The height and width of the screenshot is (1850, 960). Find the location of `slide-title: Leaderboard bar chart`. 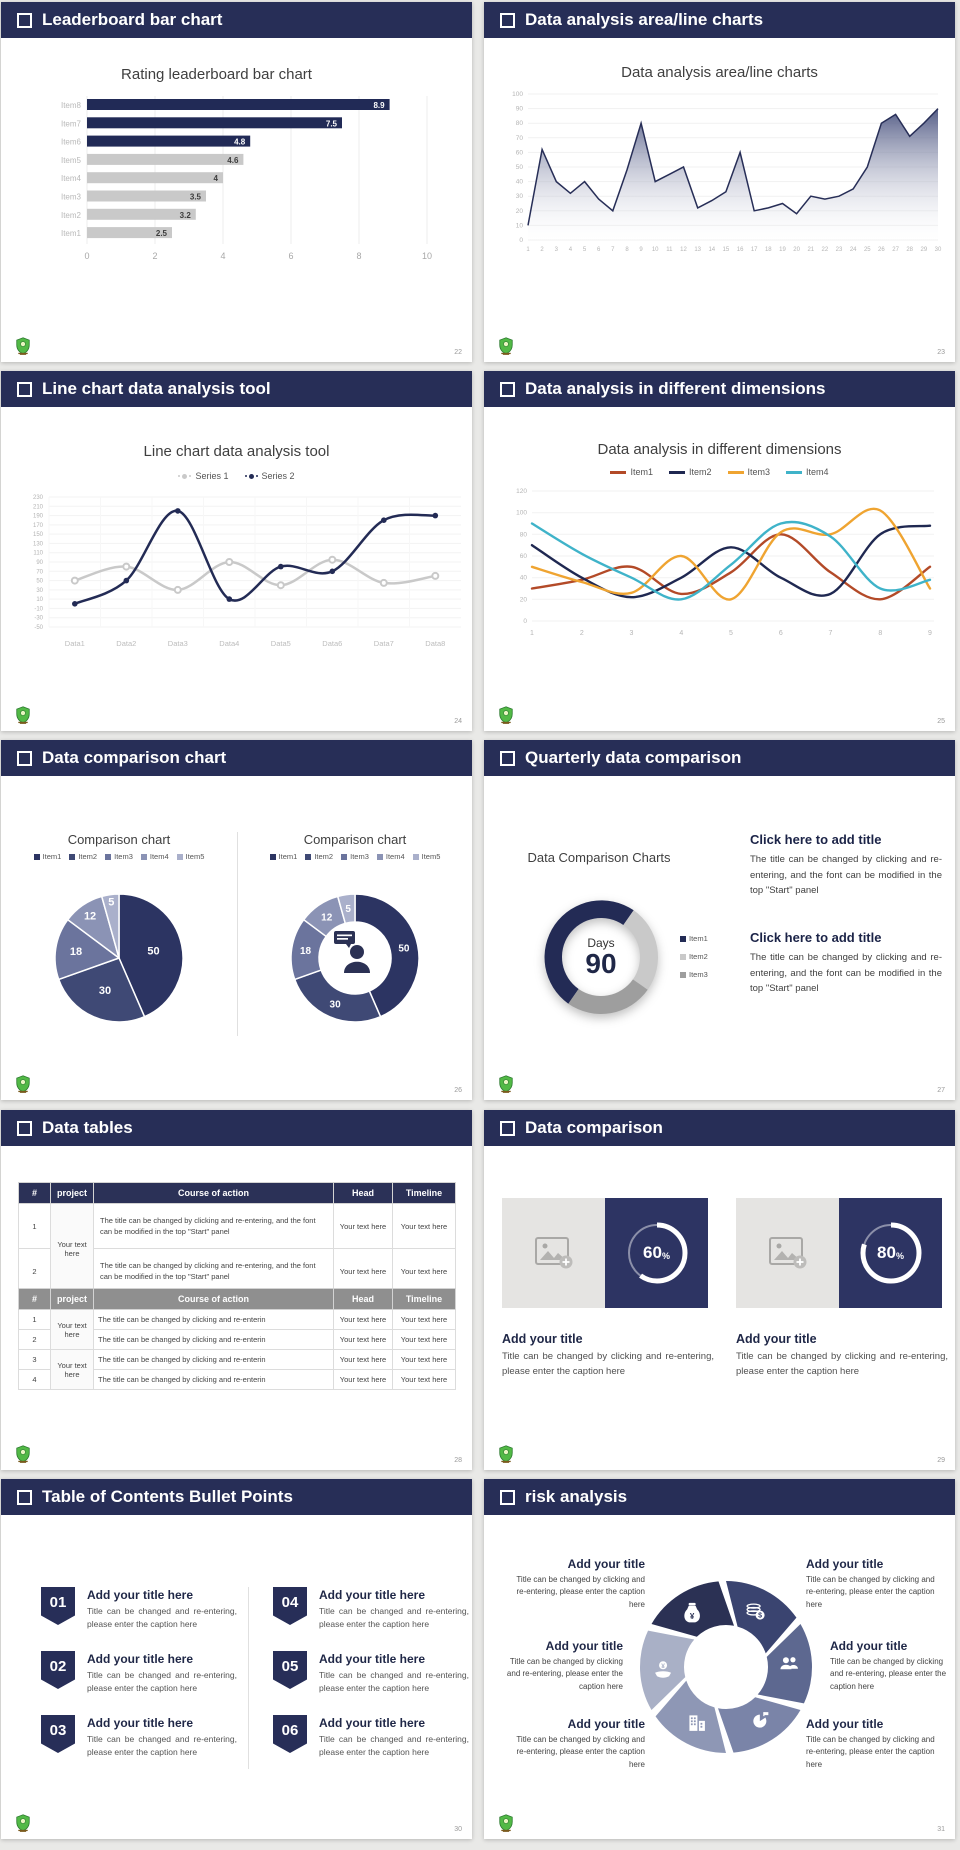

slide-title: Leaderboard bar chart is located at coordinates (132, 19).